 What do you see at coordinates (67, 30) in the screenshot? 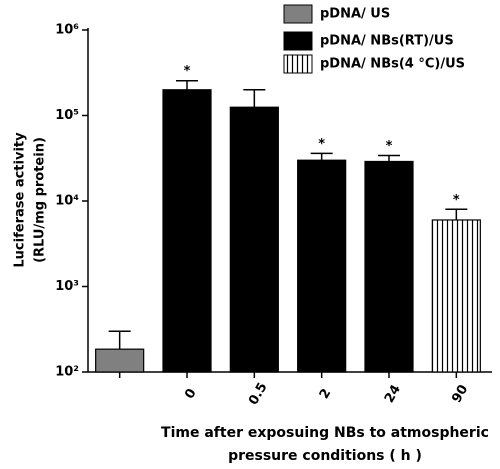
I see `y-tick-label: 10⁶` at bounding box center [67, 30].